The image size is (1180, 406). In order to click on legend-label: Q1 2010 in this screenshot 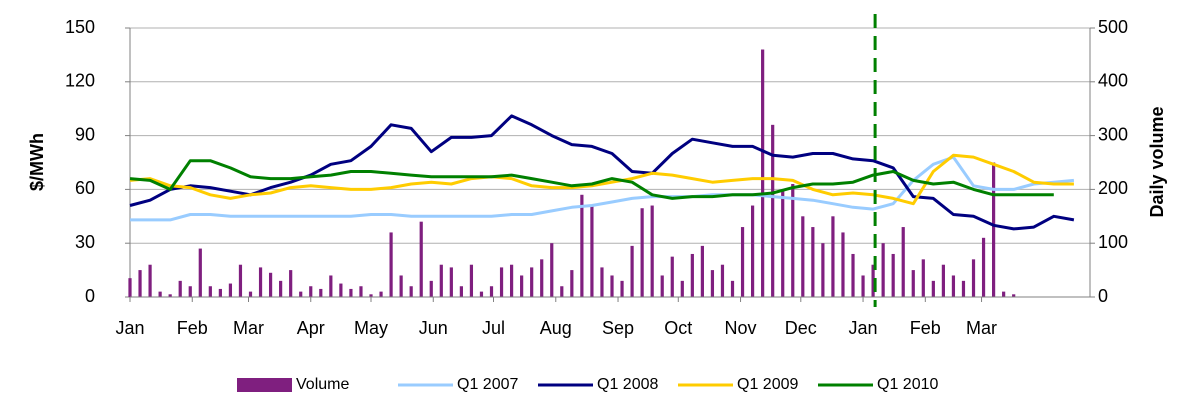, I will do `click(907, 384)`.